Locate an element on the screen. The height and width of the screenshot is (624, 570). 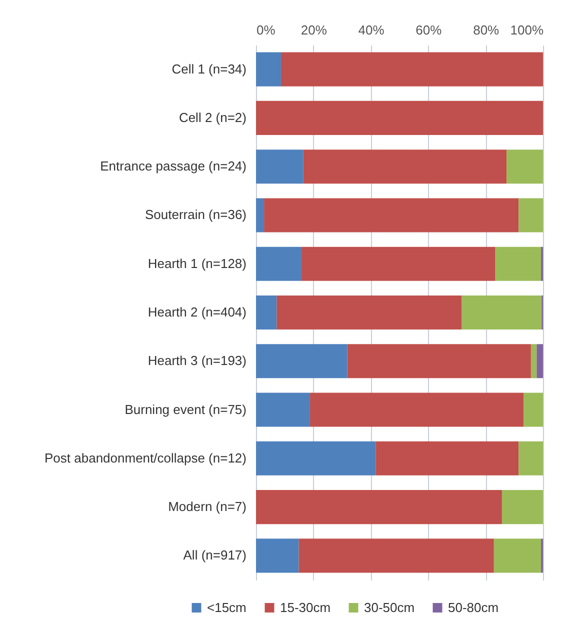
x-tick-label: 100% is located at coordinates (527, 30).